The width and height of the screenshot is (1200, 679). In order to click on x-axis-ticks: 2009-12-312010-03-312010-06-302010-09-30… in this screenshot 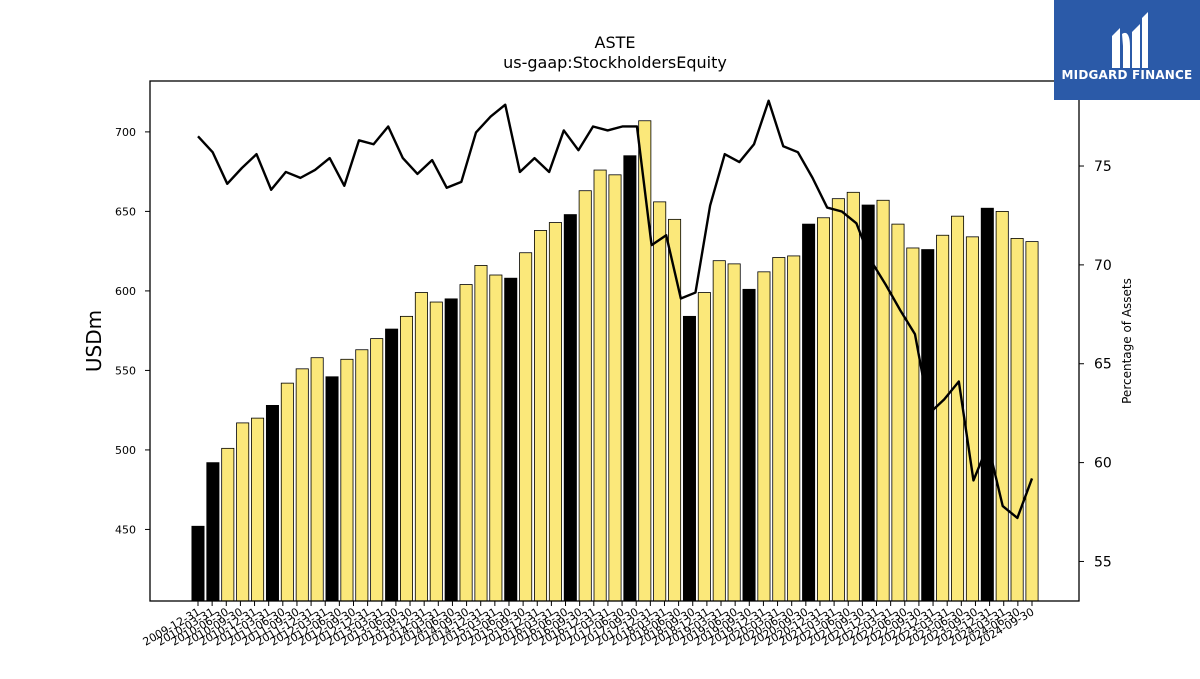, I will do `click(589, 625)`.